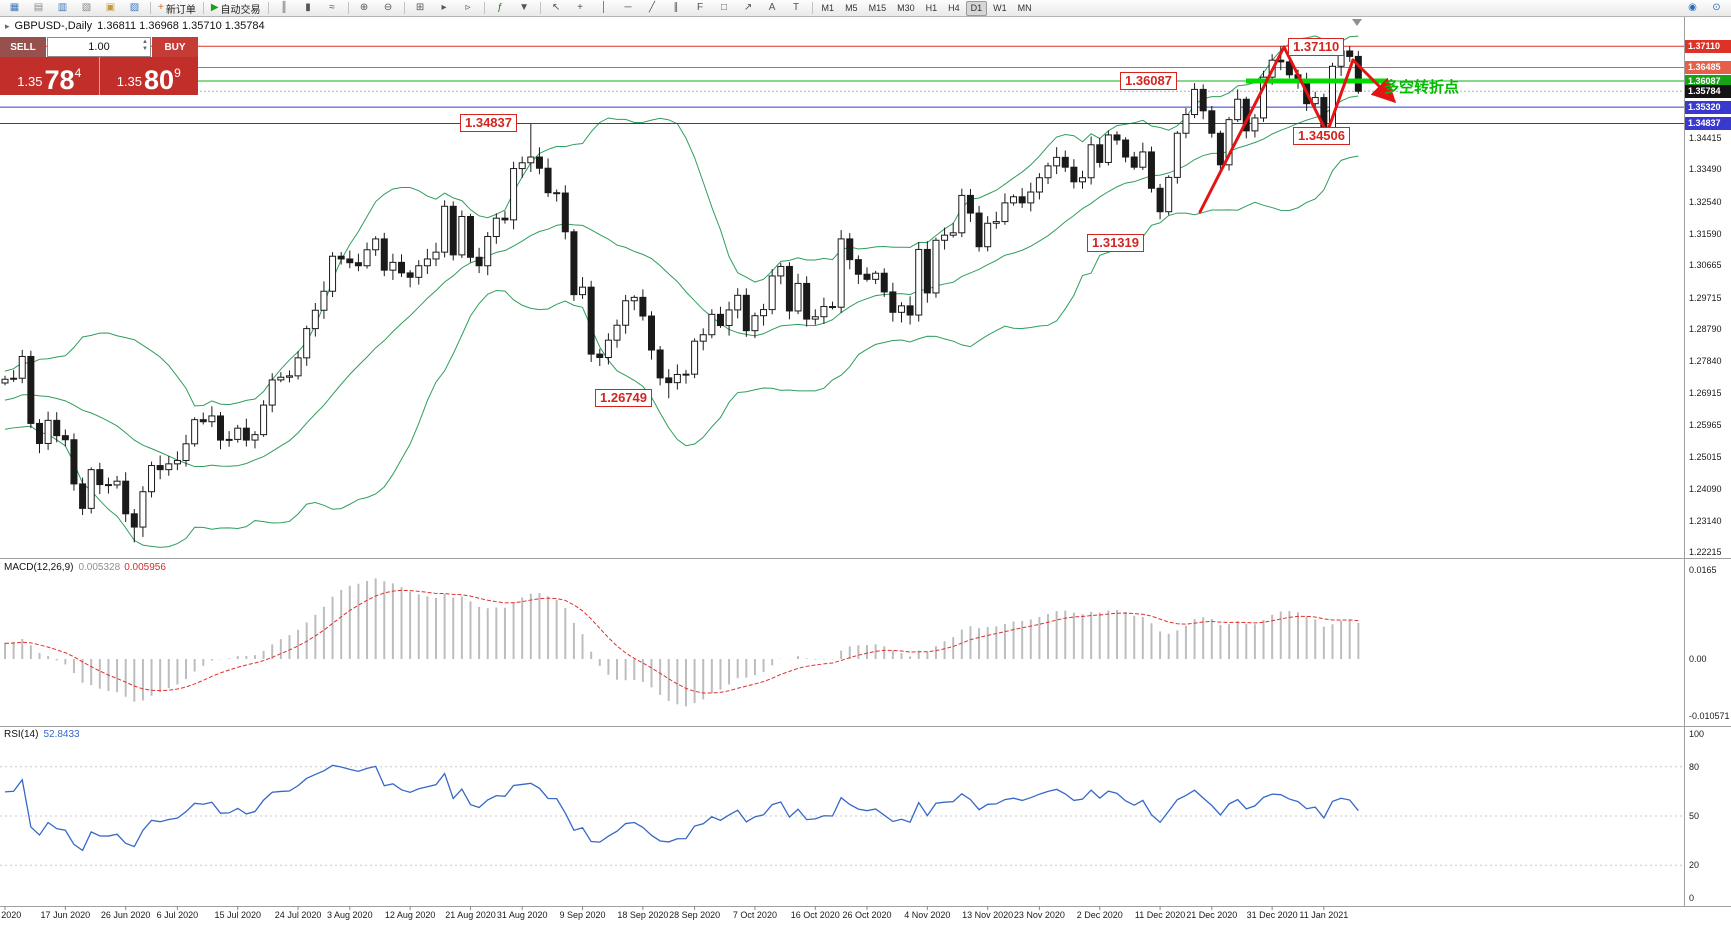 The image size is (1731, 938). What do you see at coordinates (175, 47) in the screenshot?
I see `buy-button: BUY` at bounding box center [175, 47].